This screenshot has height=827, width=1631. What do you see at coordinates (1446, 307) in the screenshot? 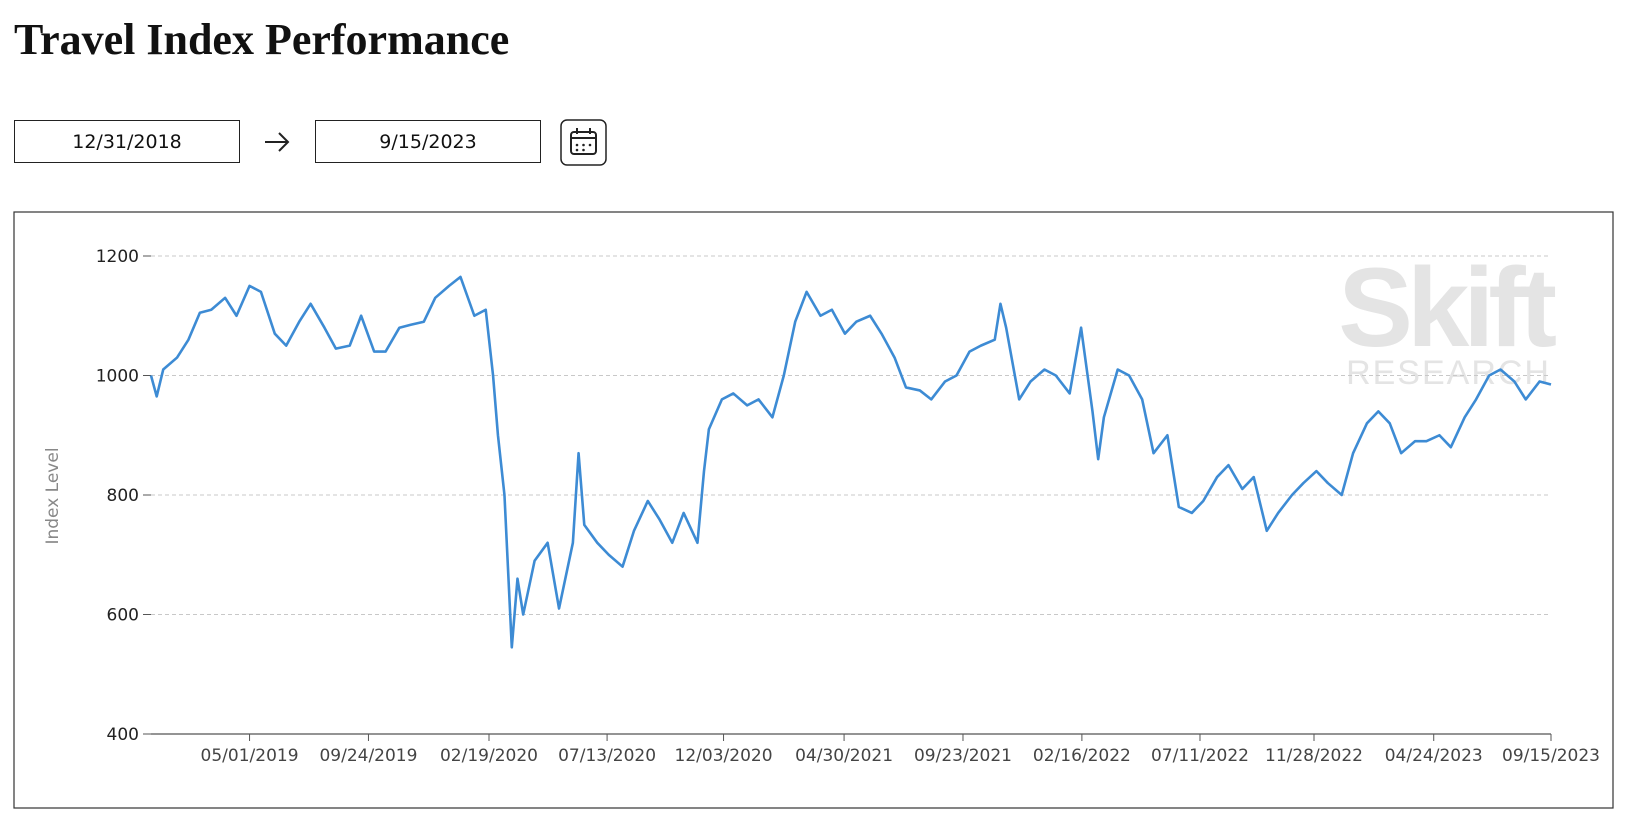
I see `watermark-title: Skift` at bounding box center [1446, 307].